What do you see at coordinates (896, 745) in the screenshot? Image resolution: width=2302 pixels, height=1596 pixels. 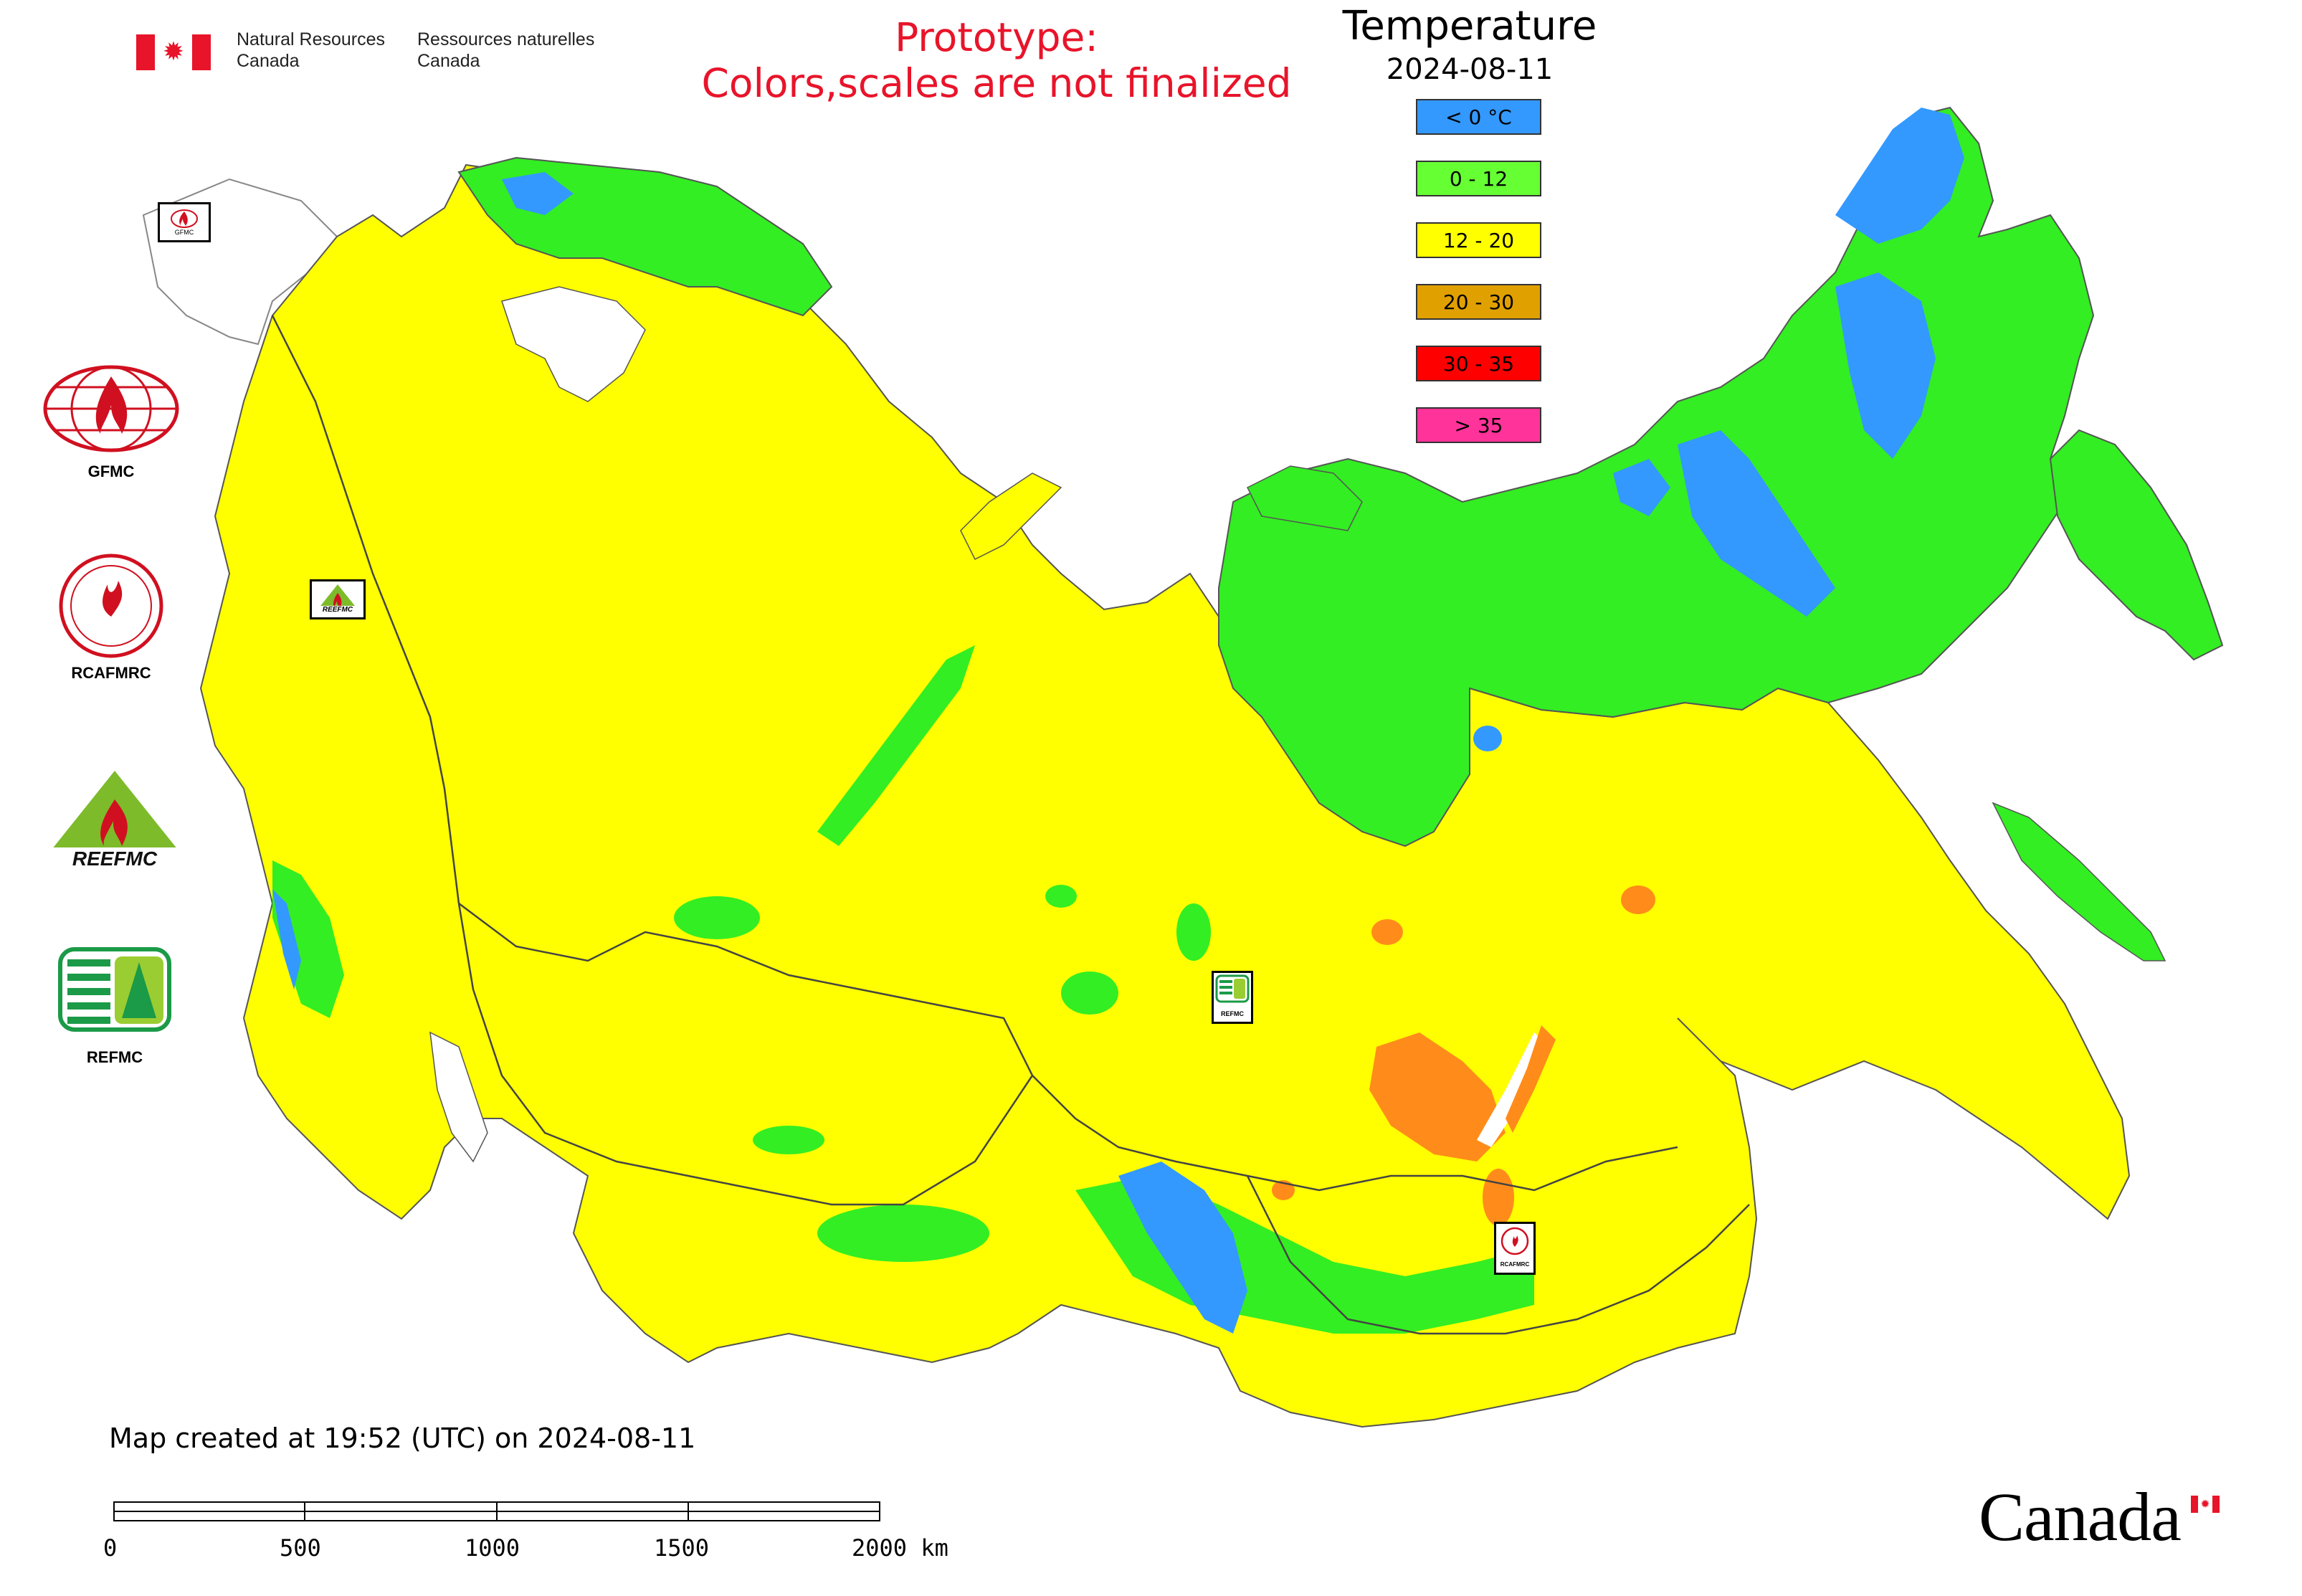 I see `green-band-west` at bounding box center [896, 745].